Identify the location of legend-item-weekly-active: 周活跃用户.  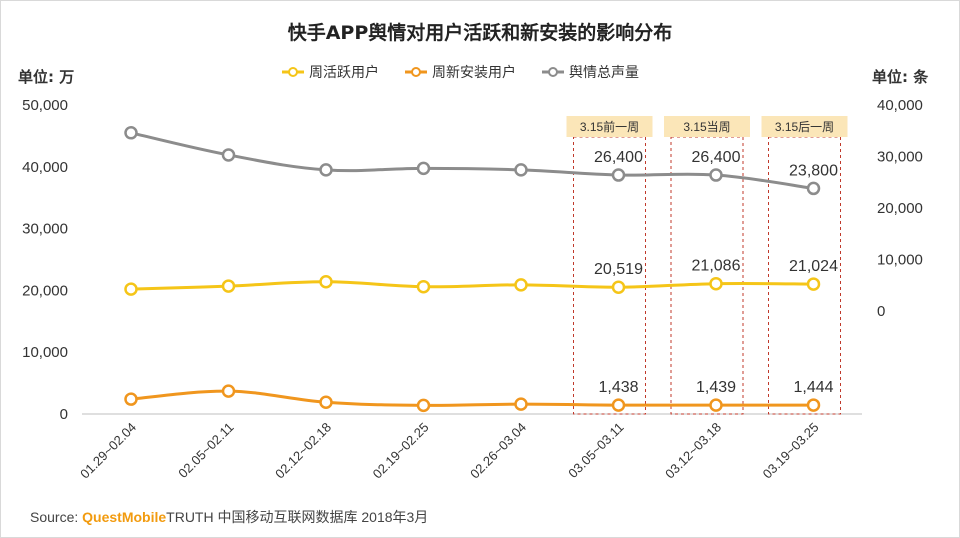
(330, 72).